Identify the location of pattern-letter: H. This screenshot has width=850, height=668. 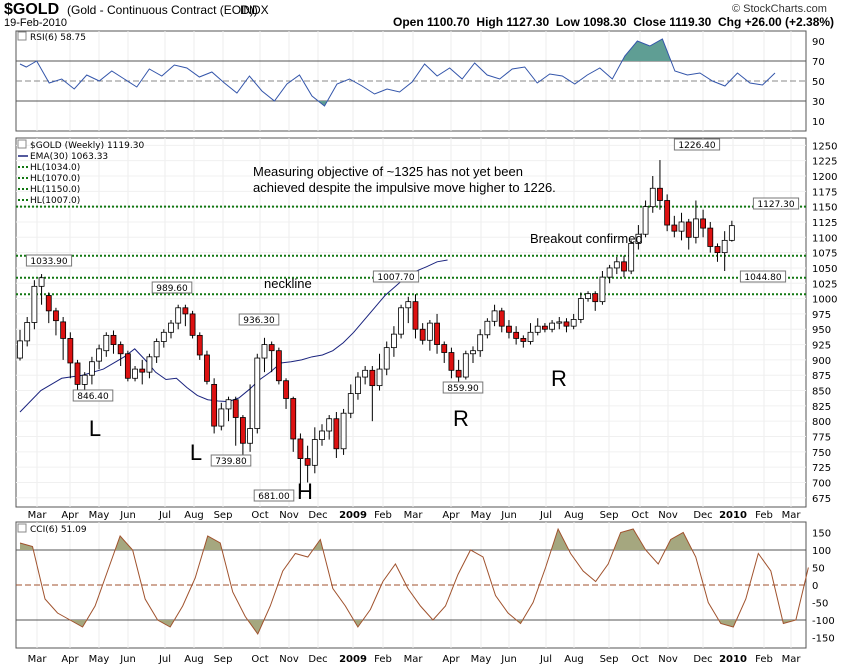
(305, 491).